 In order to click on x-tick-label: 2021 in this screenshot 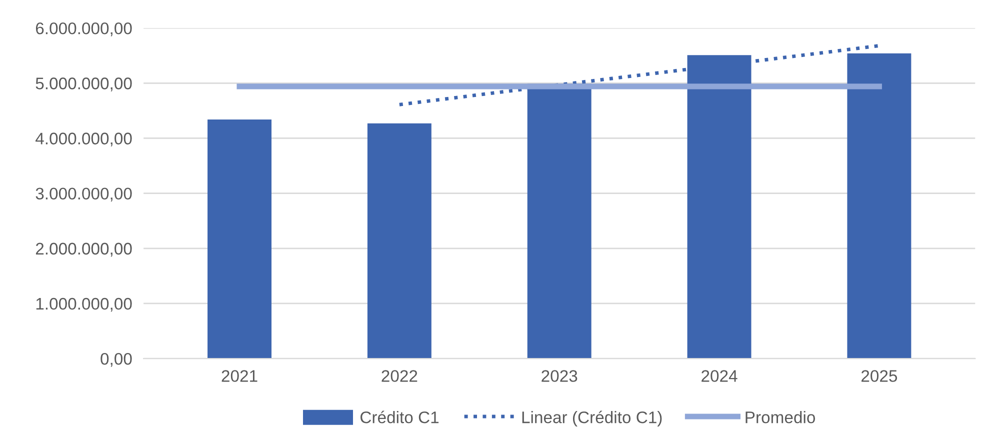, I will do `click(240, 376)`.